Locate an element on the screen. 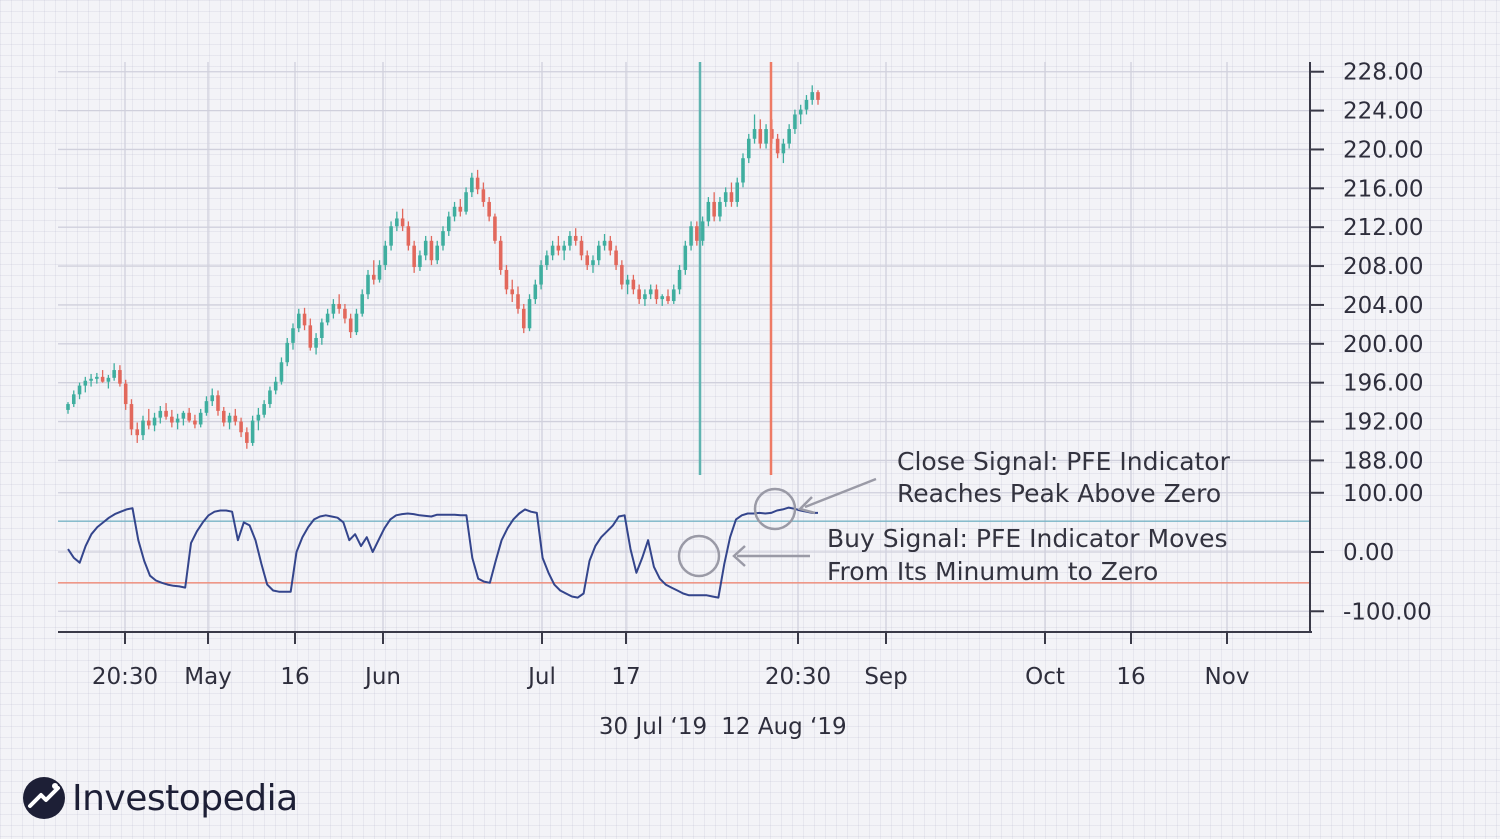 The width and height of the screenshot is (1500, 839). price-tick-6-label: 204.00 is located at coordinates (1383, 306).